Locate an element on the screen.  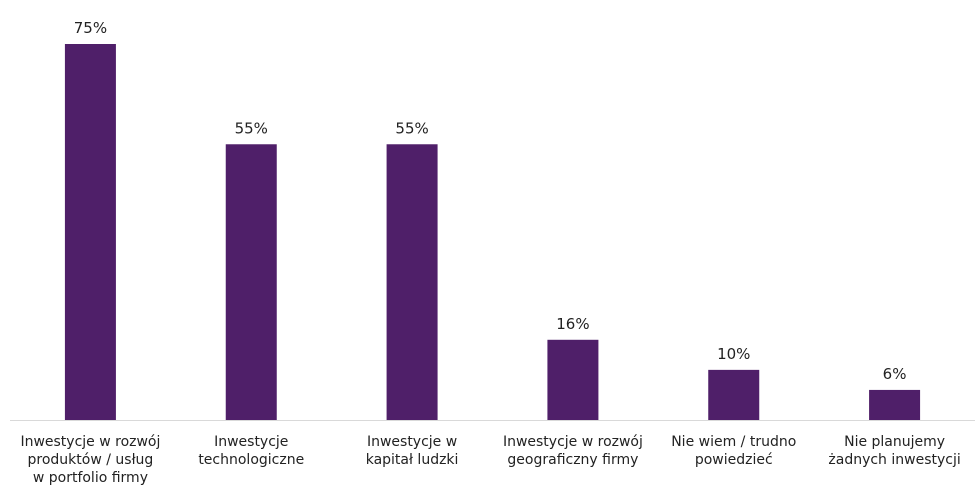
value-label-2: 55% is located at coordinates (251, 128).